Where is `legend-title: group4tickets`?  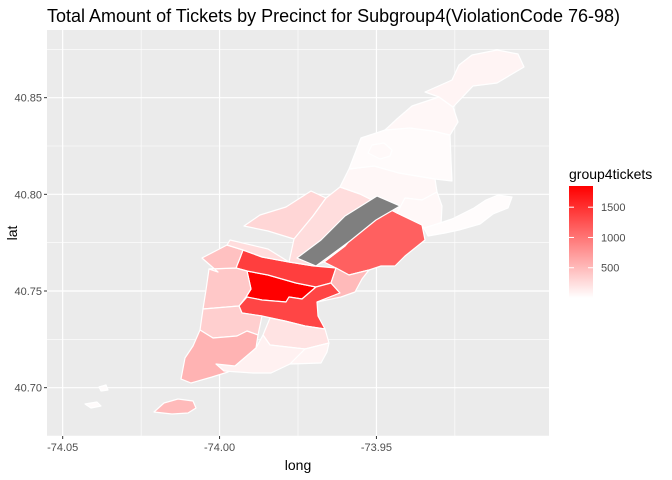 legend-title: group4tickets is located at coordinates (610, 174).